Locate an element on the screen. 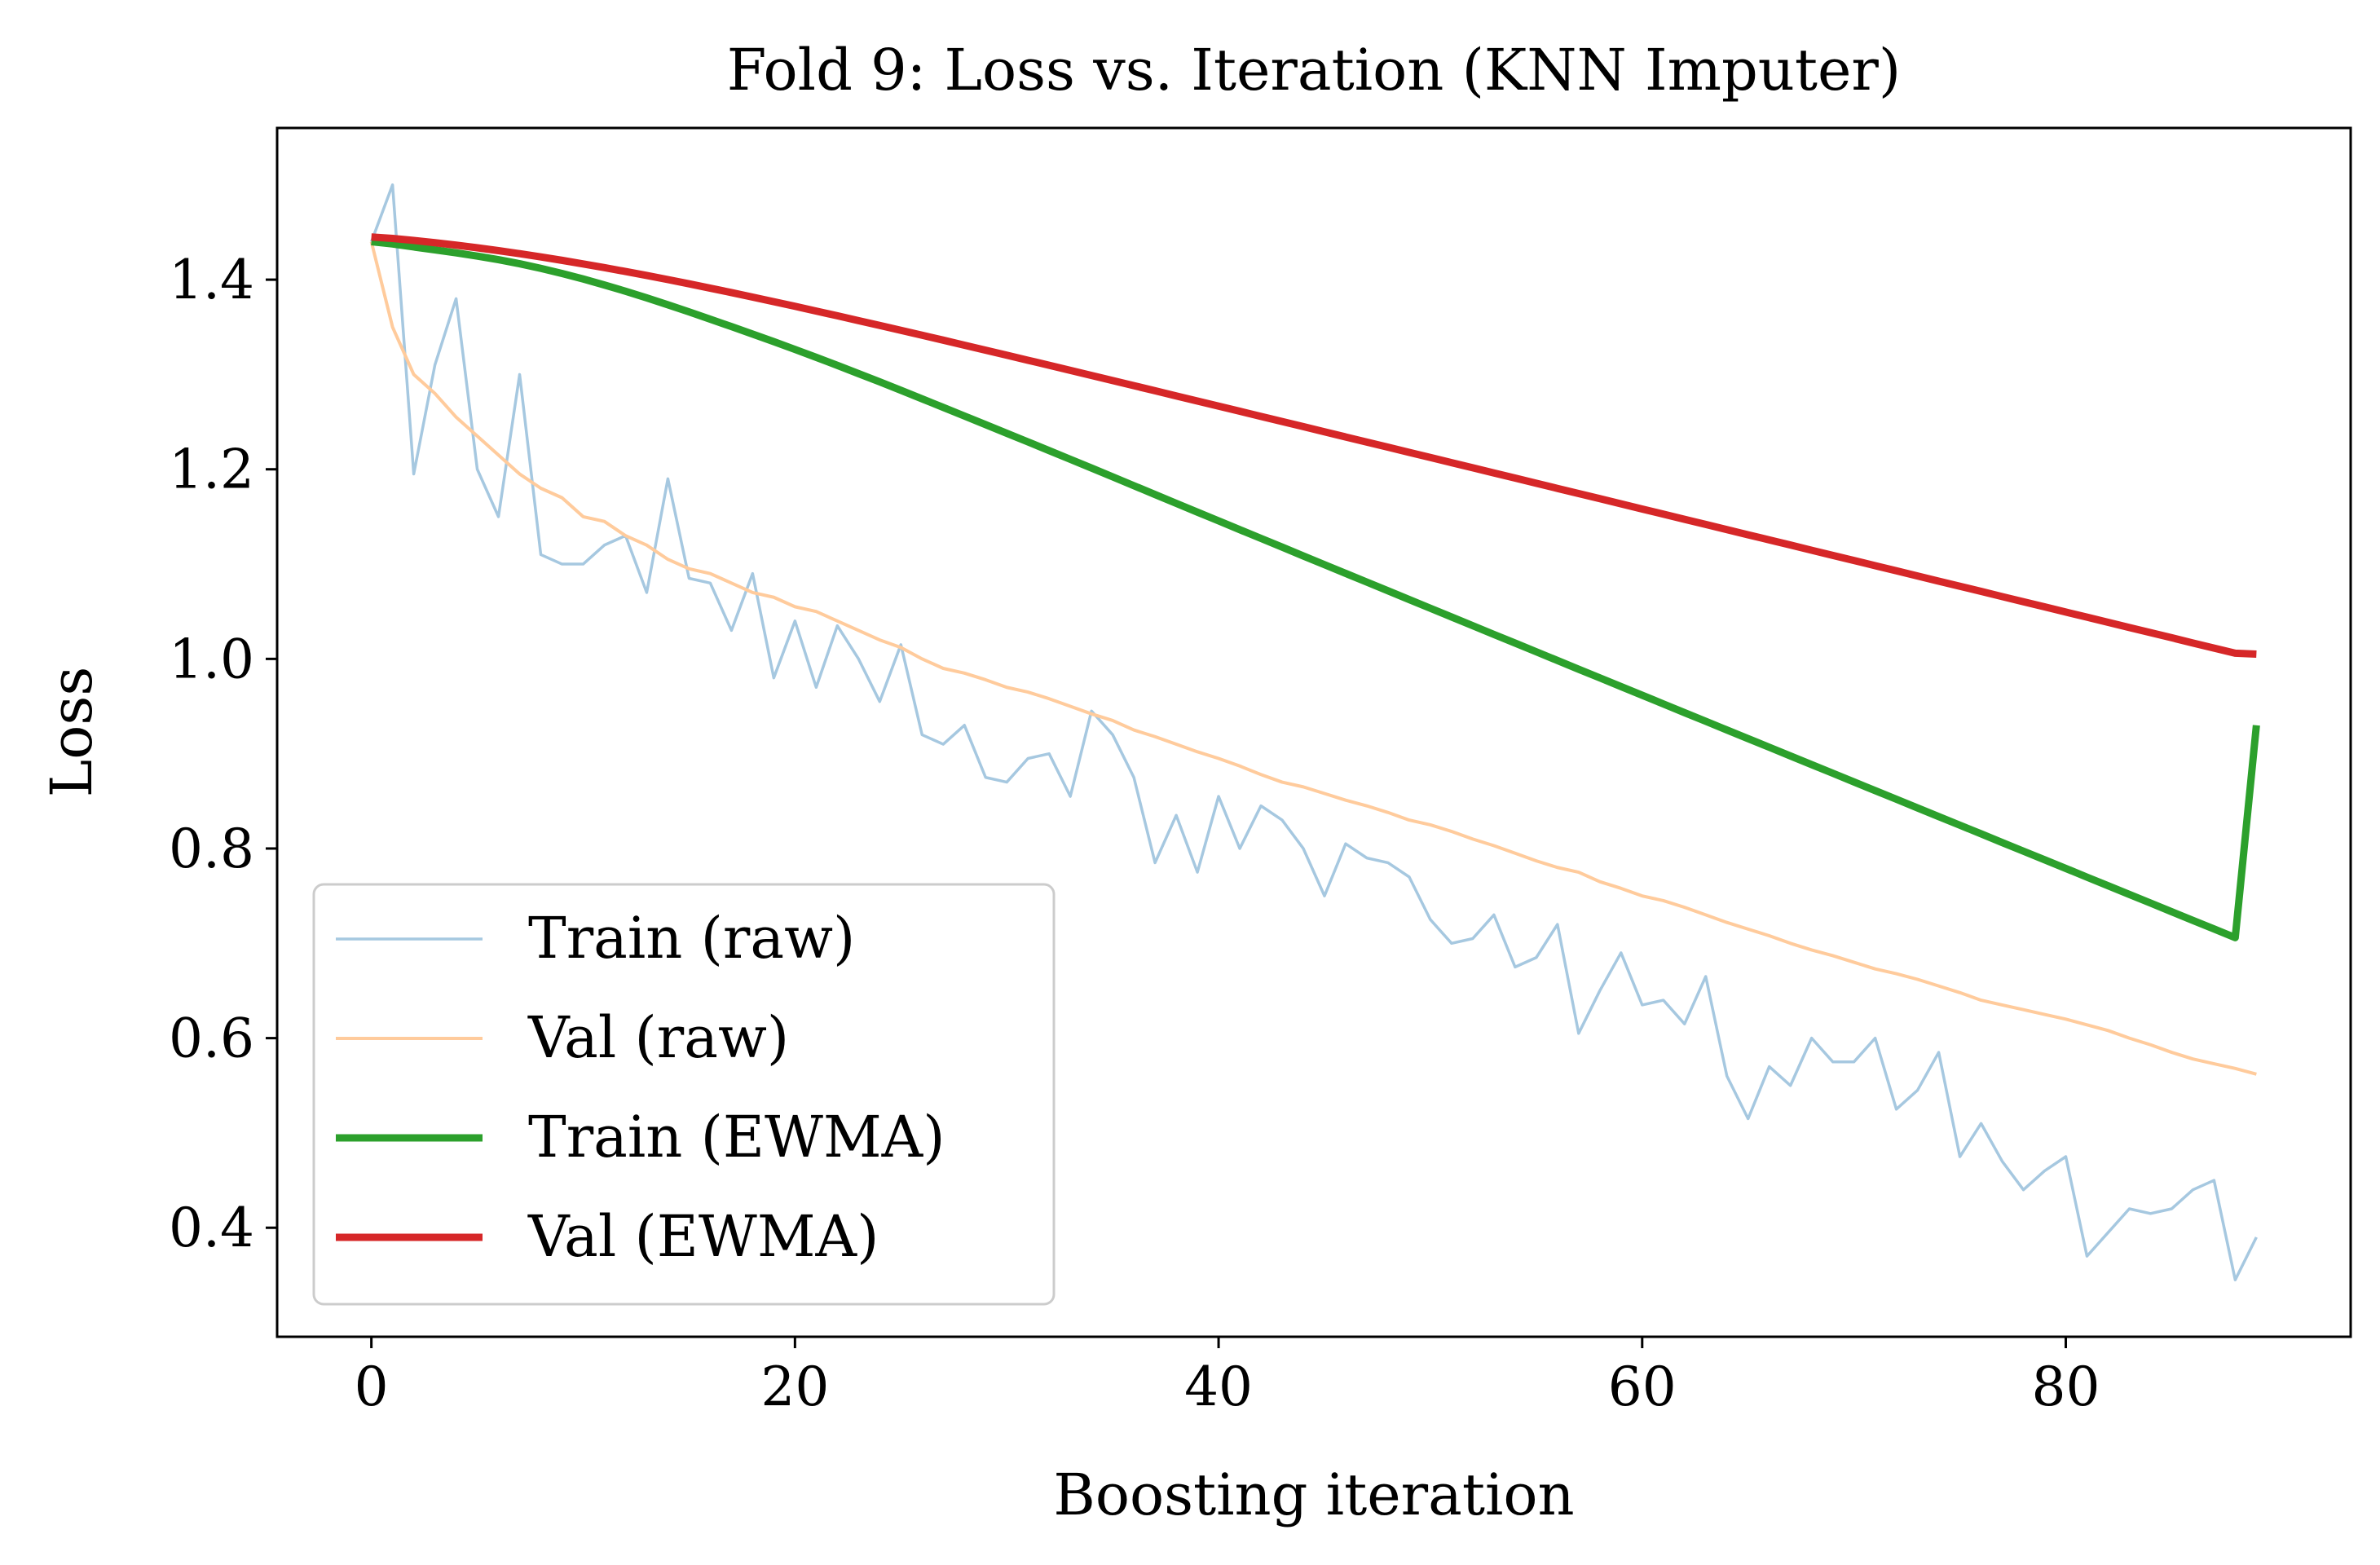 This screenshot has width=2380, height=1565. x-tick-label: 0 is located at coordinates (372, 1387).